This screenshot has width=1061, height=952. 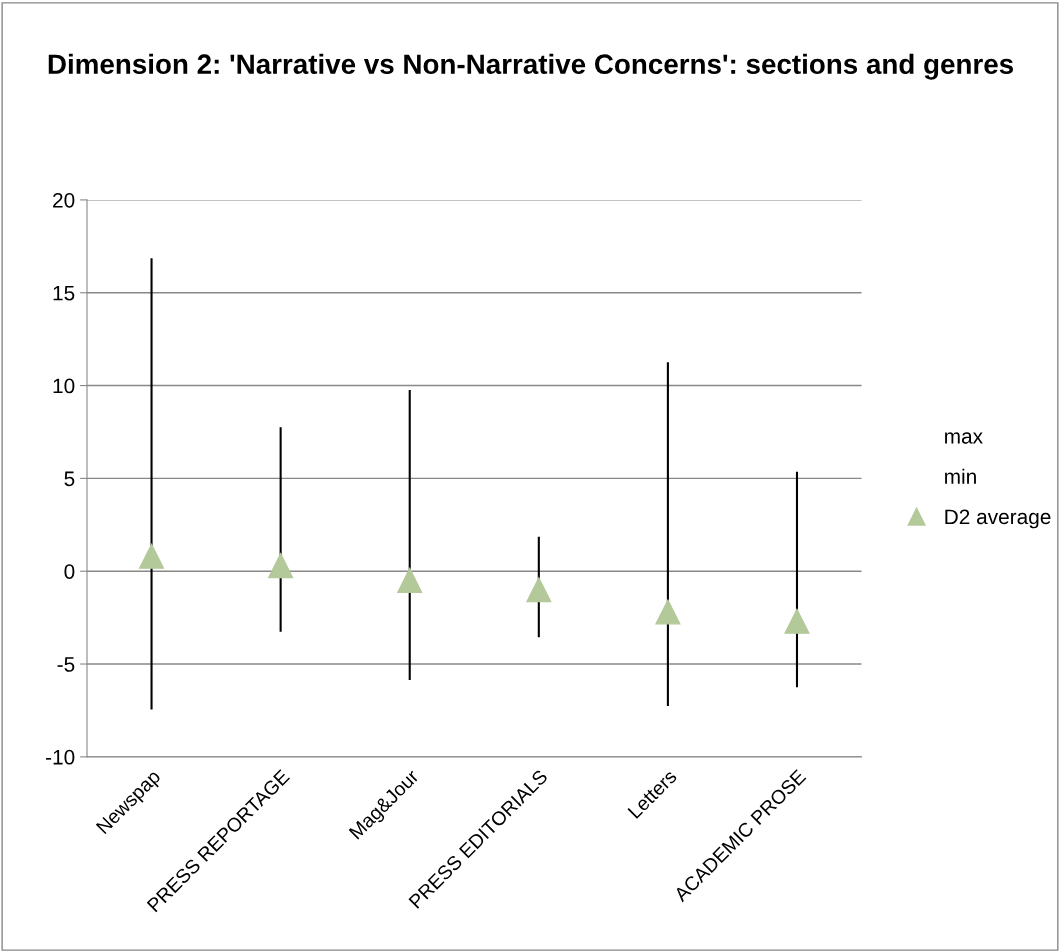 What do you see at coordinates (69, 571) in the screenshot?
I see `y-tick-label: 0` at bounding box center [69, 571].